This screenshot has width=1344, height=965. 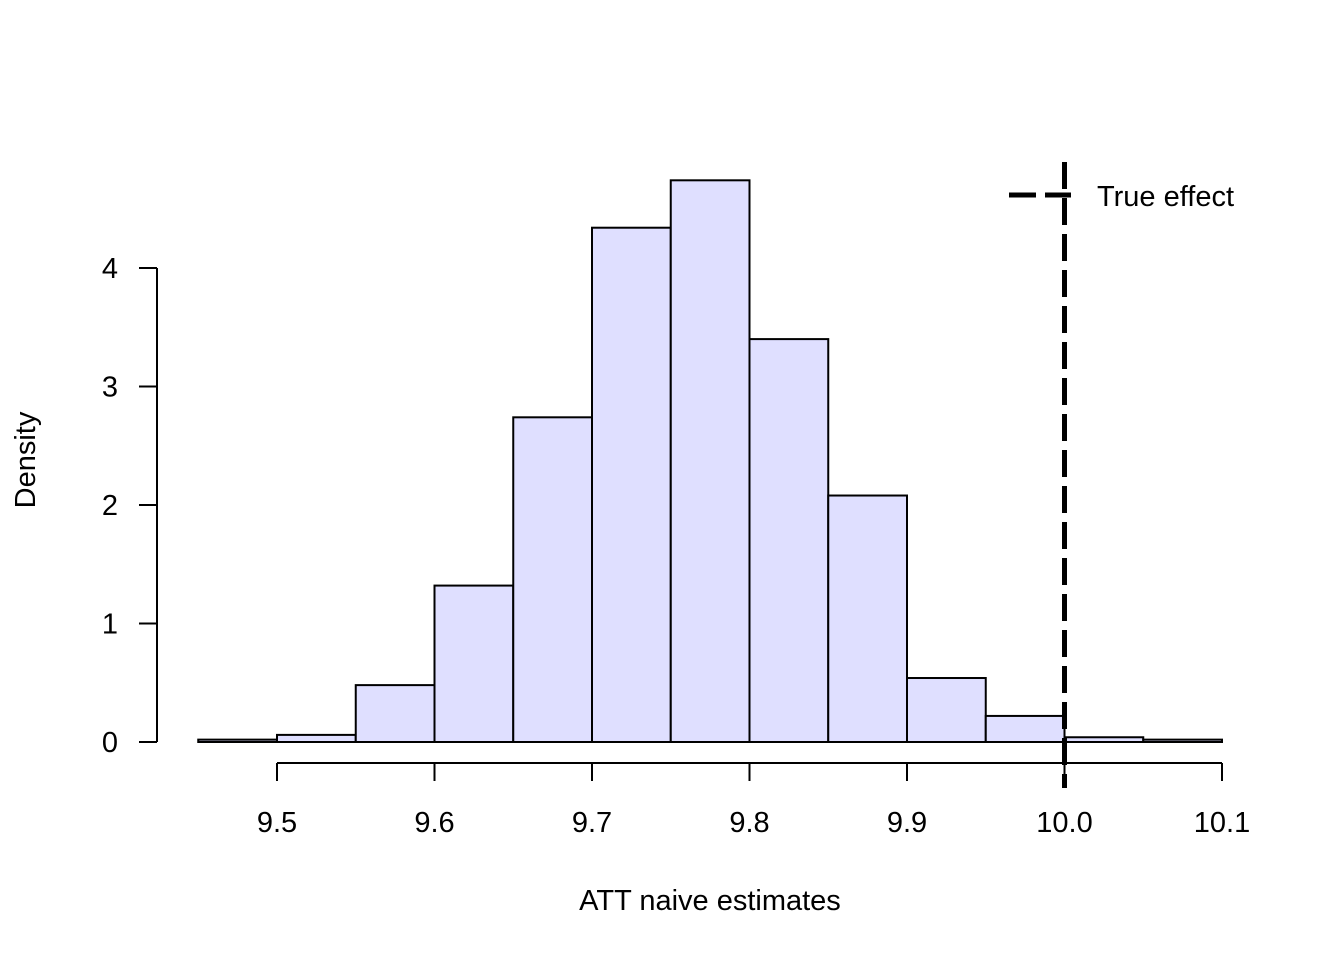 I want to click on x-tick-label: 10.0, so click(x=1064, y=823).